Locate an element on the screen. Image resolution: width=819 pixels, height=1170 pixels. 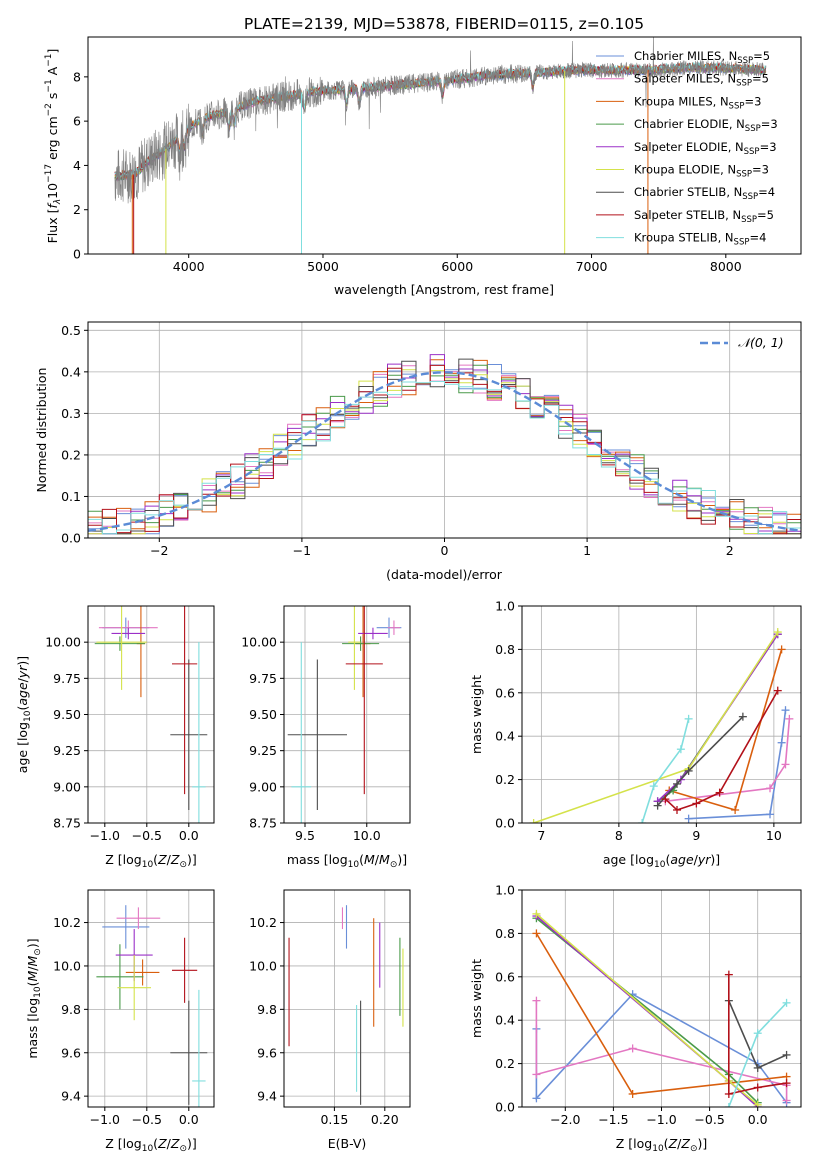
y-tick-label: 0.5 is located at coordinates (71, 330).